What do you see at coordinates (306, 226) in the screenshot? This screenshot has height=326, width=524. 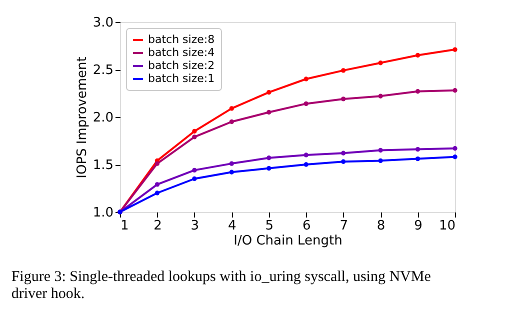 I see `x-tick-label: 6` at bounding box center [306, 226].